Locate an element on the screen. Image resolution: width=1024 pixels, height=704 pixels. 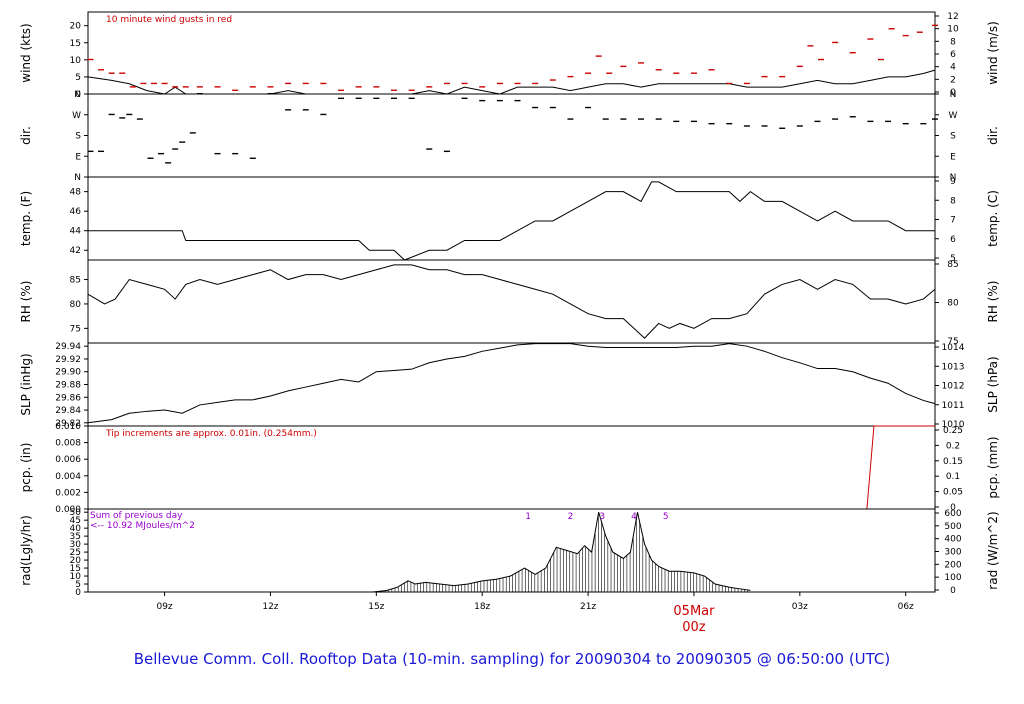
panel-6-ylabel: pcp. (in) is located at coordinates (26, 468).